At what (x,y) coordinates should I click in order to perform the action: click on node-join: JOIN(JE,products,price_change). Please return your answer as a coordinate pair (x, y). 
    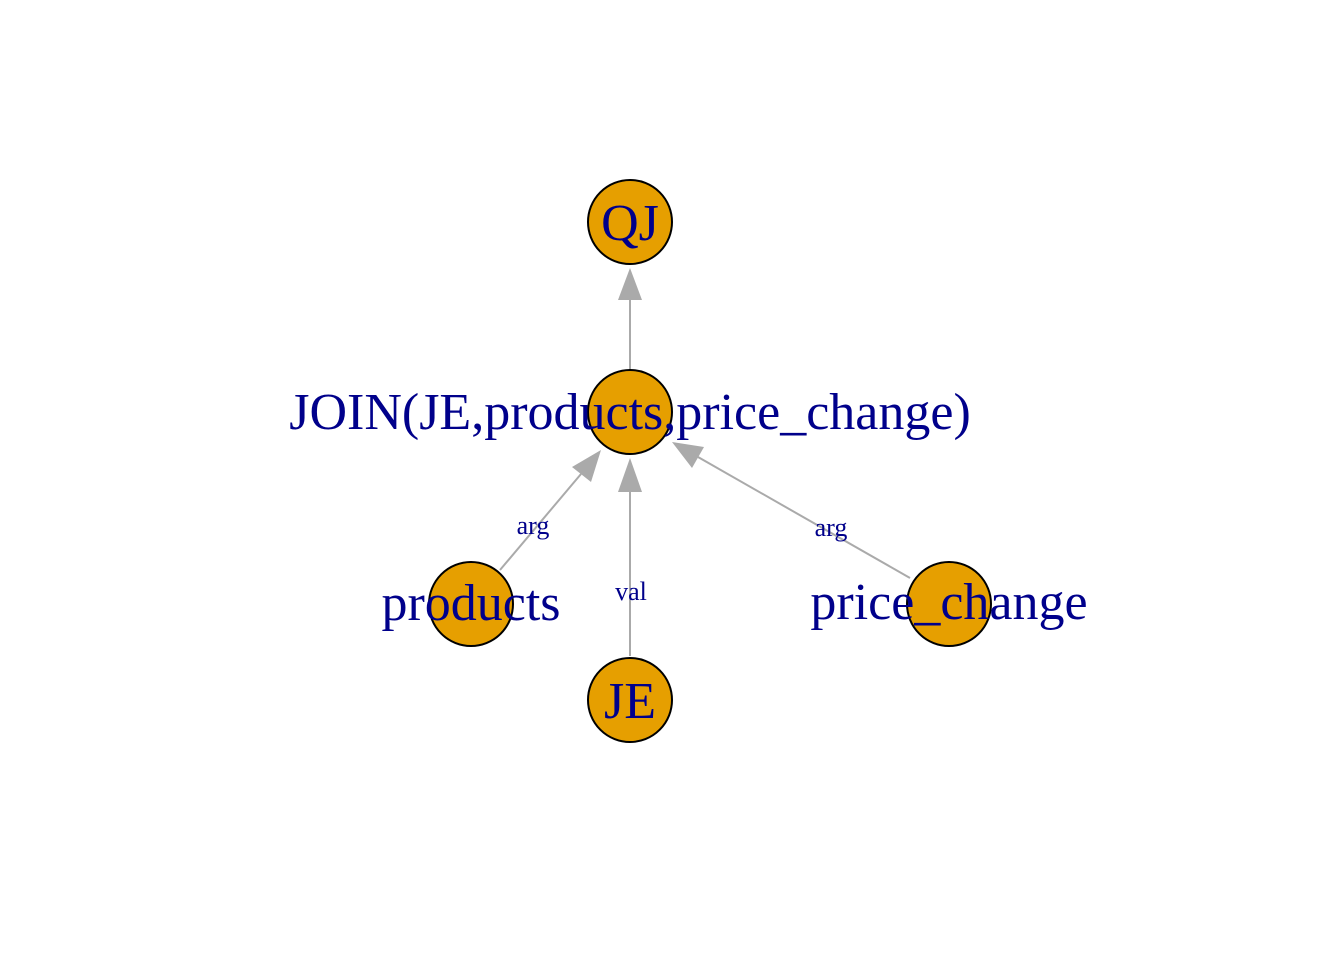
    Looking at the image, I should click on (630, 412).